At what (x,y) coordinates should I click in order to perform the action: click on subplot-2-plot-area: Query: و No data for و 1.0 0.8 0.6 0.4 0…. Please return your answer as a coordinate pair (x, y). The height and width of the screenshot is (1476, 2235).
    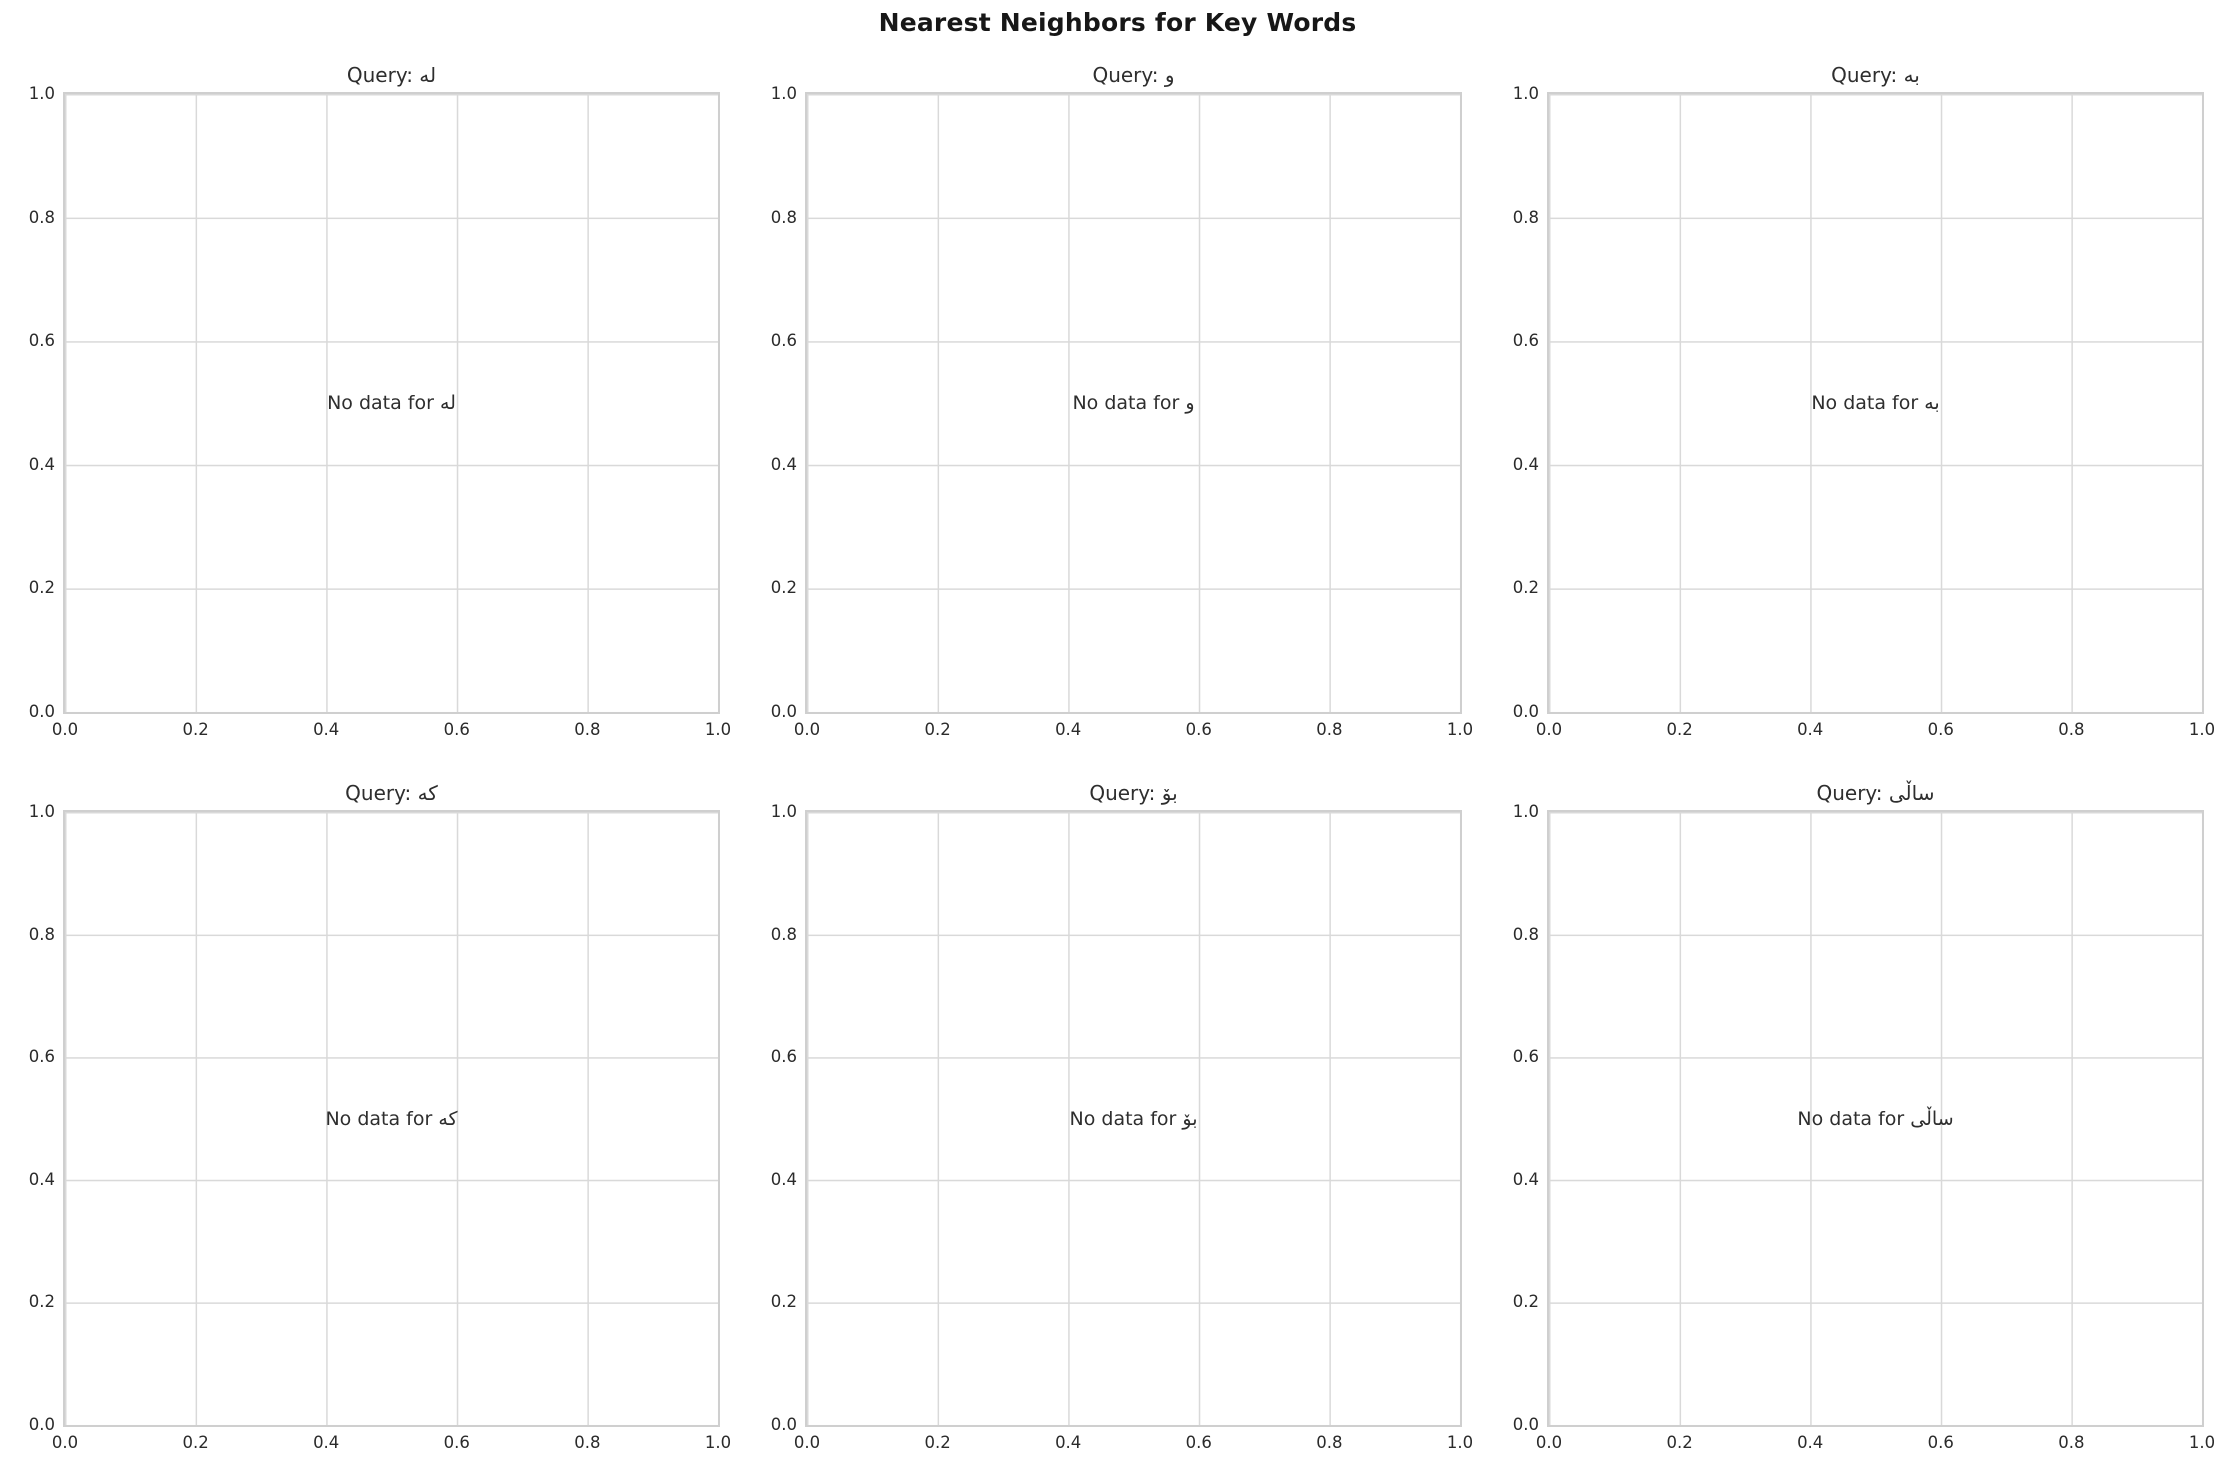
    Looking at the image, I should click on (1122, 400).